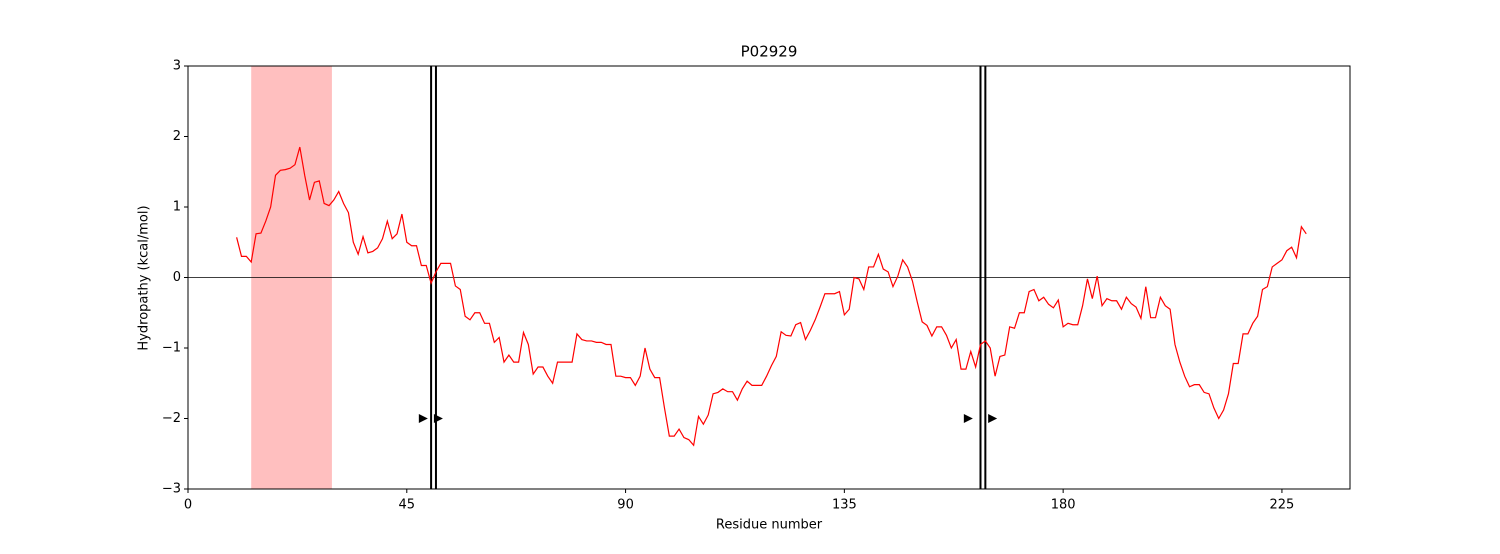 The height and width of the screenshot is (554, 1500). Describe the element at coordinates (177, 277) in the screenshot. I see `y-tick-label: 0` at that location.